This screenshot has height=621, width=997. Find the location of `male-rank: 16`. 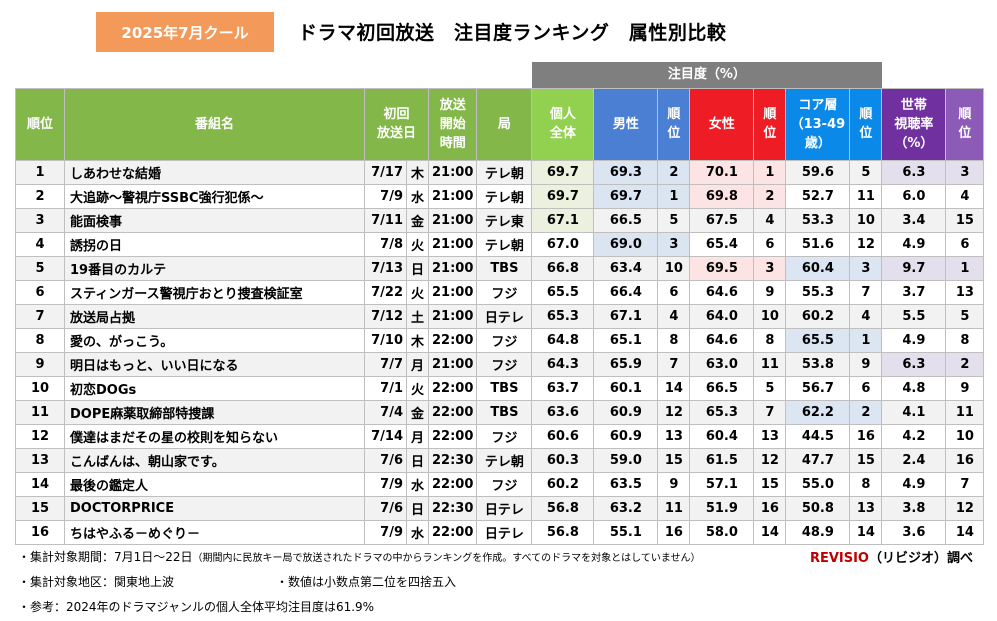

male-rank: 16 is located at coordinates (674, 532).